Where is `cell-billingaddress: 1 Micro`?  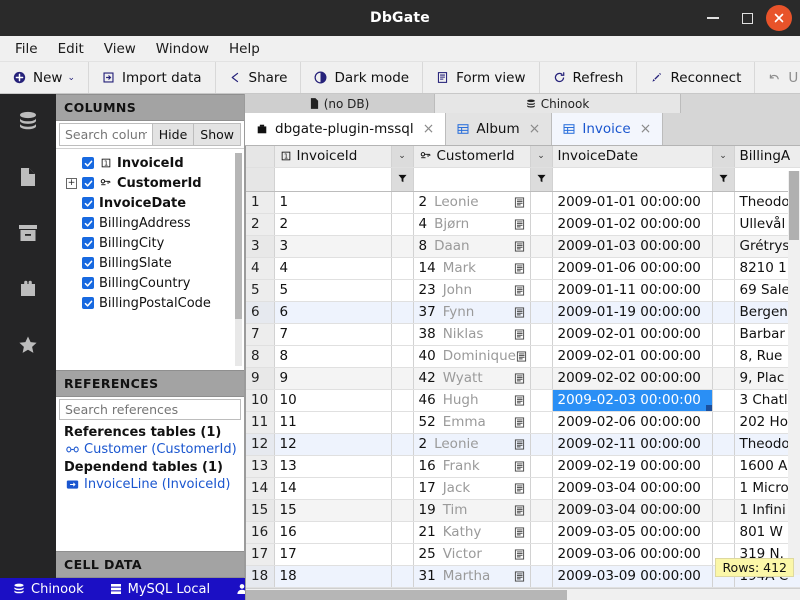 cell-billingaddress: 1 Micro is located at coordinates (767, 488).